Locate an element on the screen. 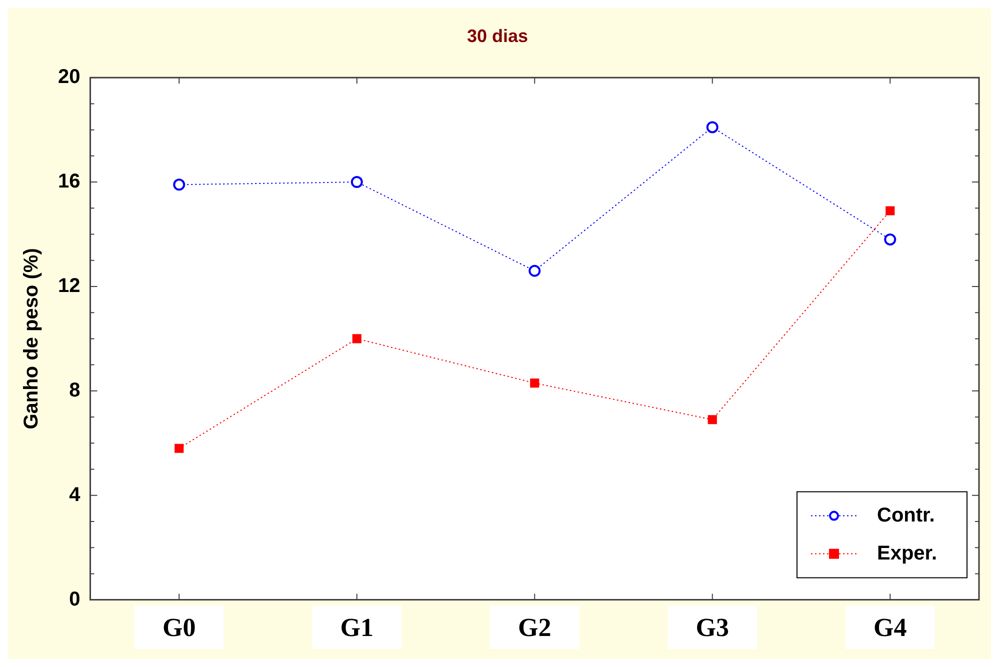 The image size is (999, 667). y-axis-title: Ganho de peso (%) is located at coordinates (31, 339).